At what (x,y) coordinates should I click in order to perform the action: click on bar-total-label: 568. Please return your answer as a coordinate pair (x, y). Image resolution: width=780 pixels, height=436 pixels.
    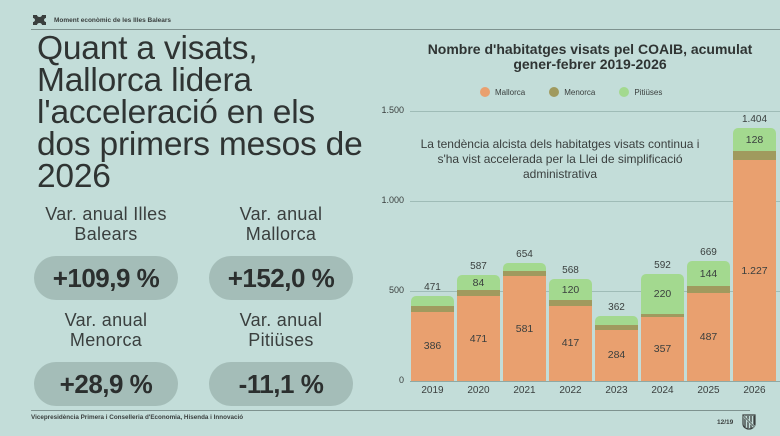
    Looking at the image, I should click on (570, 270).